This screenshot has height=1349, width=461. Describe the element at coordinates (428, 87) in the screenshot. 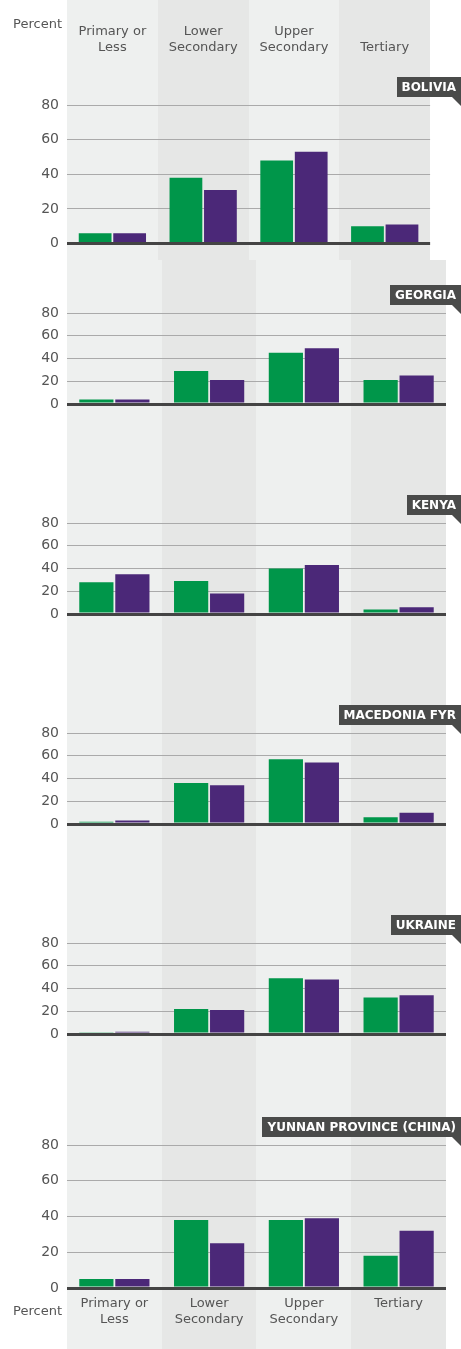

I see `chart-title: BOLIVIA` at that location.